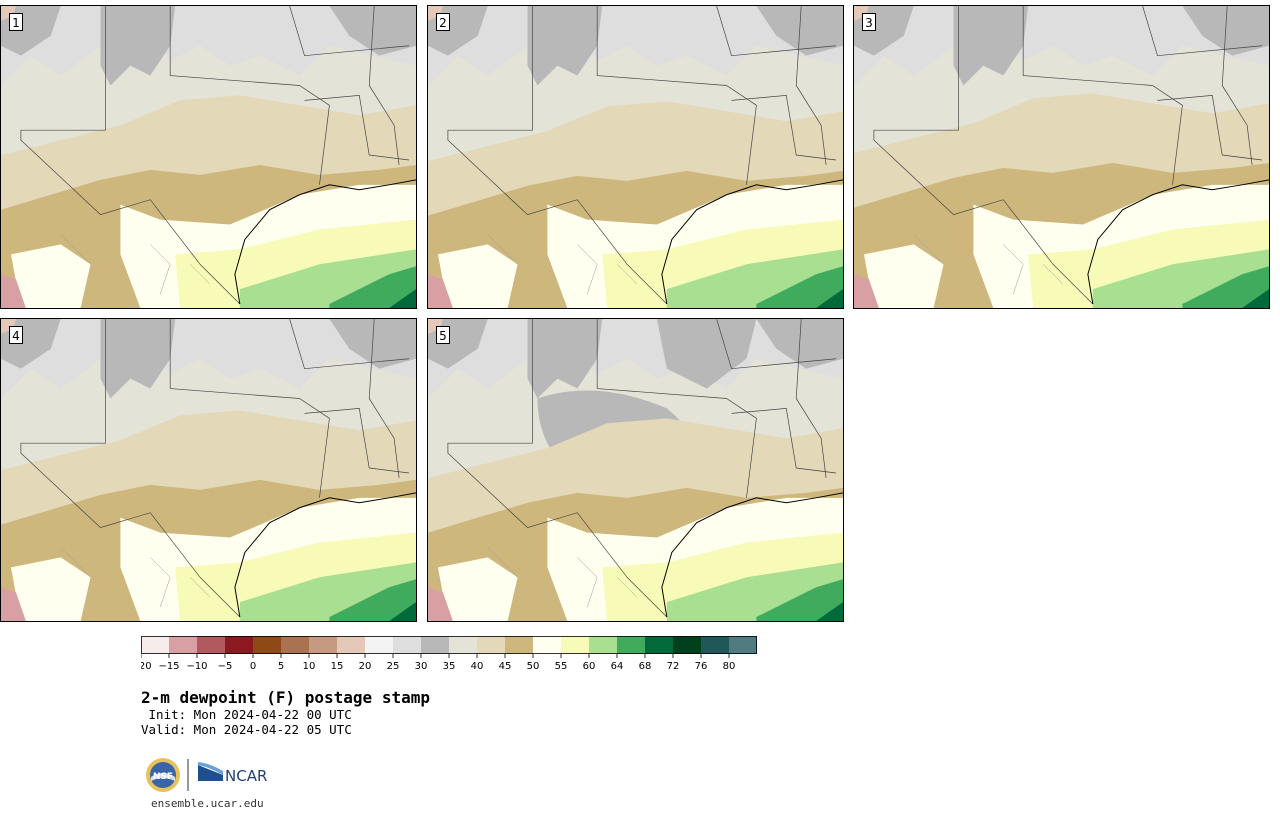 The height and width of the screenshot is (815, 1280). Describe the element at coordinates (505, 666) in the screenshot. I see `colorbar-tick-label: 45` at that location.